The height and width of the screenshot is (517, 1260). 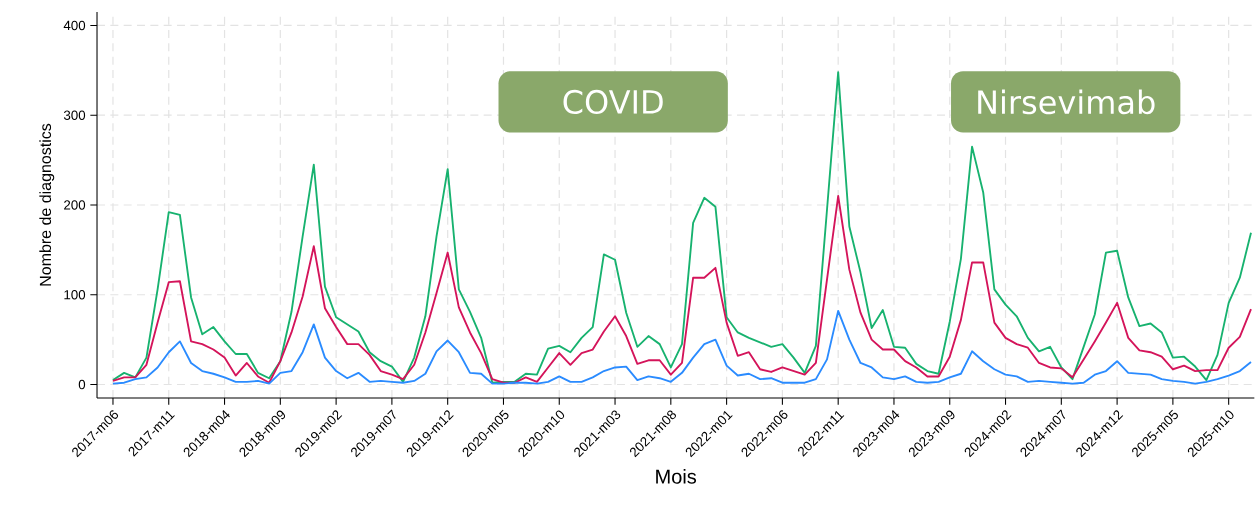 I want to click on y-tick-label: 100, so click(x=75, y=295).